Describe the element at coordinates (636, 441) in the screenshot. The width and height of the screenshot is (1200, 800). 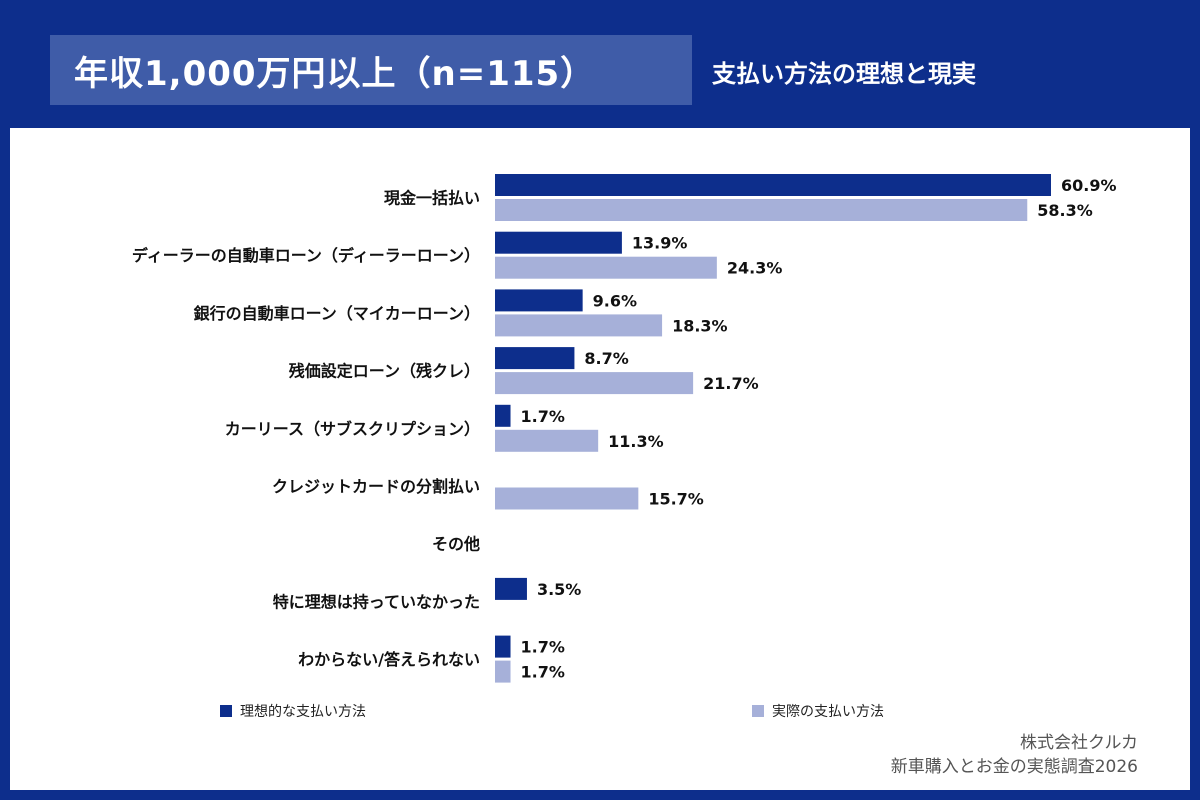
I see `data-label: 11.3%` at that location.